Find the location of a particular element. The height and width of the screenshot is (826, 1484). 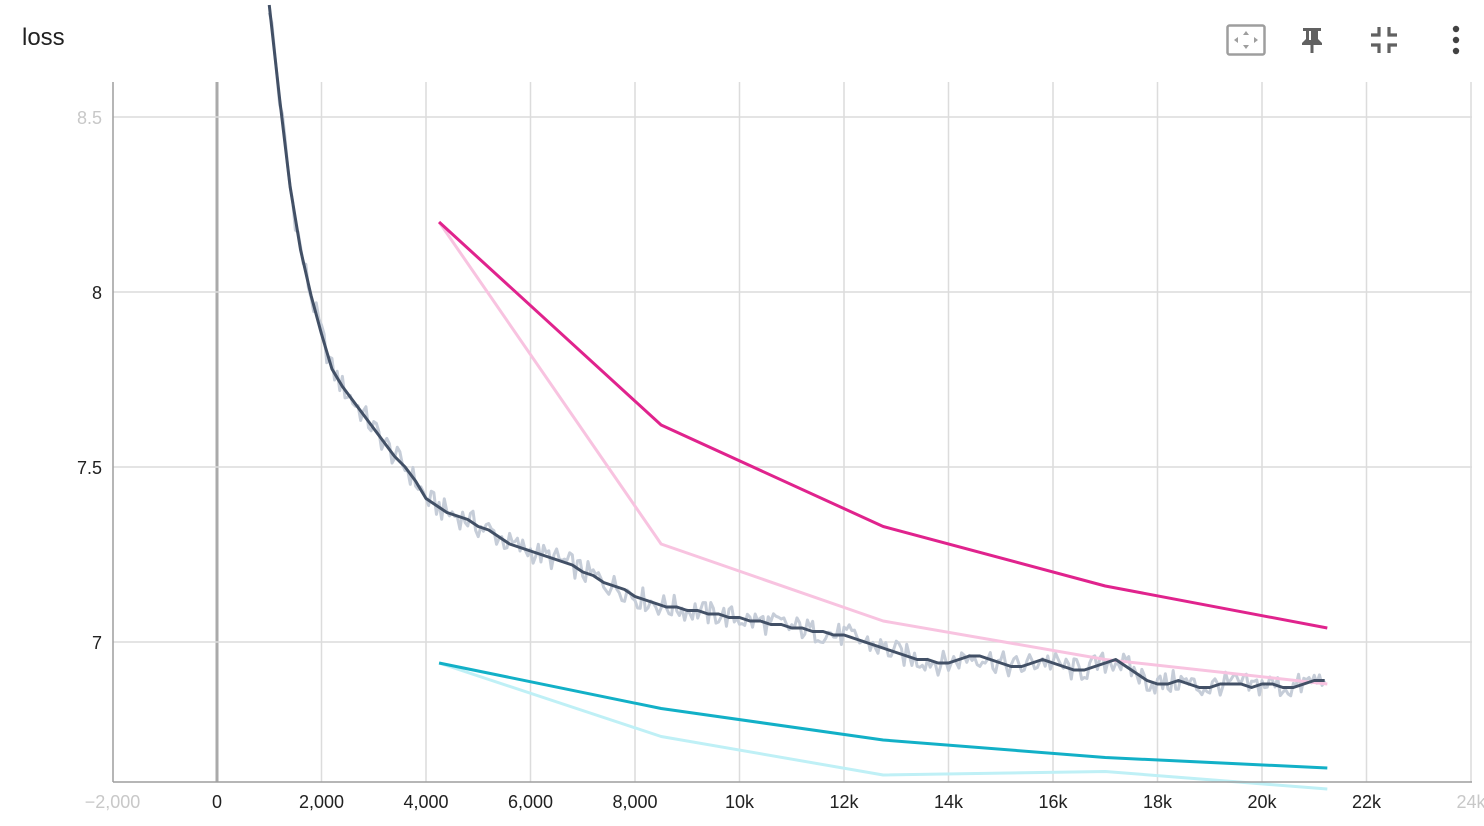

x-tick-label: 10k is located at coordinates (740, 802).